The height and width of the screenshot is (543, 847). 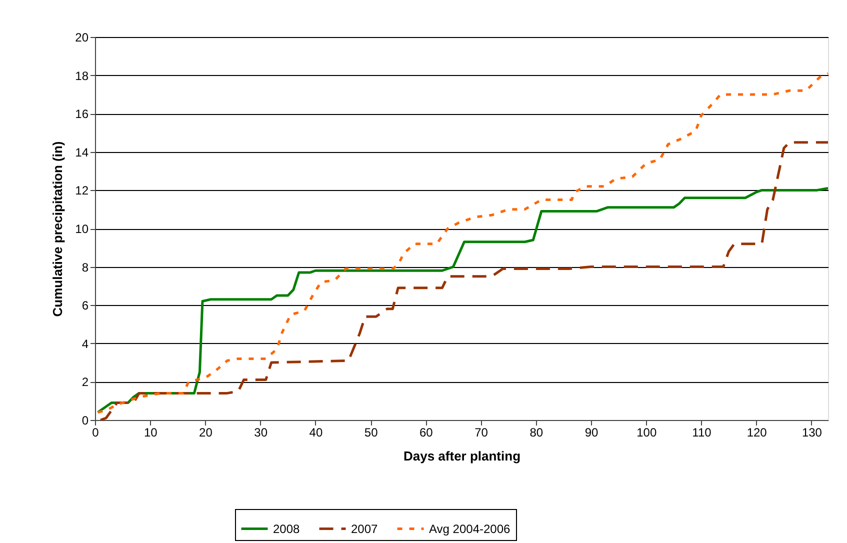 What do you see at coordinates (82, 152) in the screenshot?
I see `y-tick-label: 14` at bounding box center [82, 152].